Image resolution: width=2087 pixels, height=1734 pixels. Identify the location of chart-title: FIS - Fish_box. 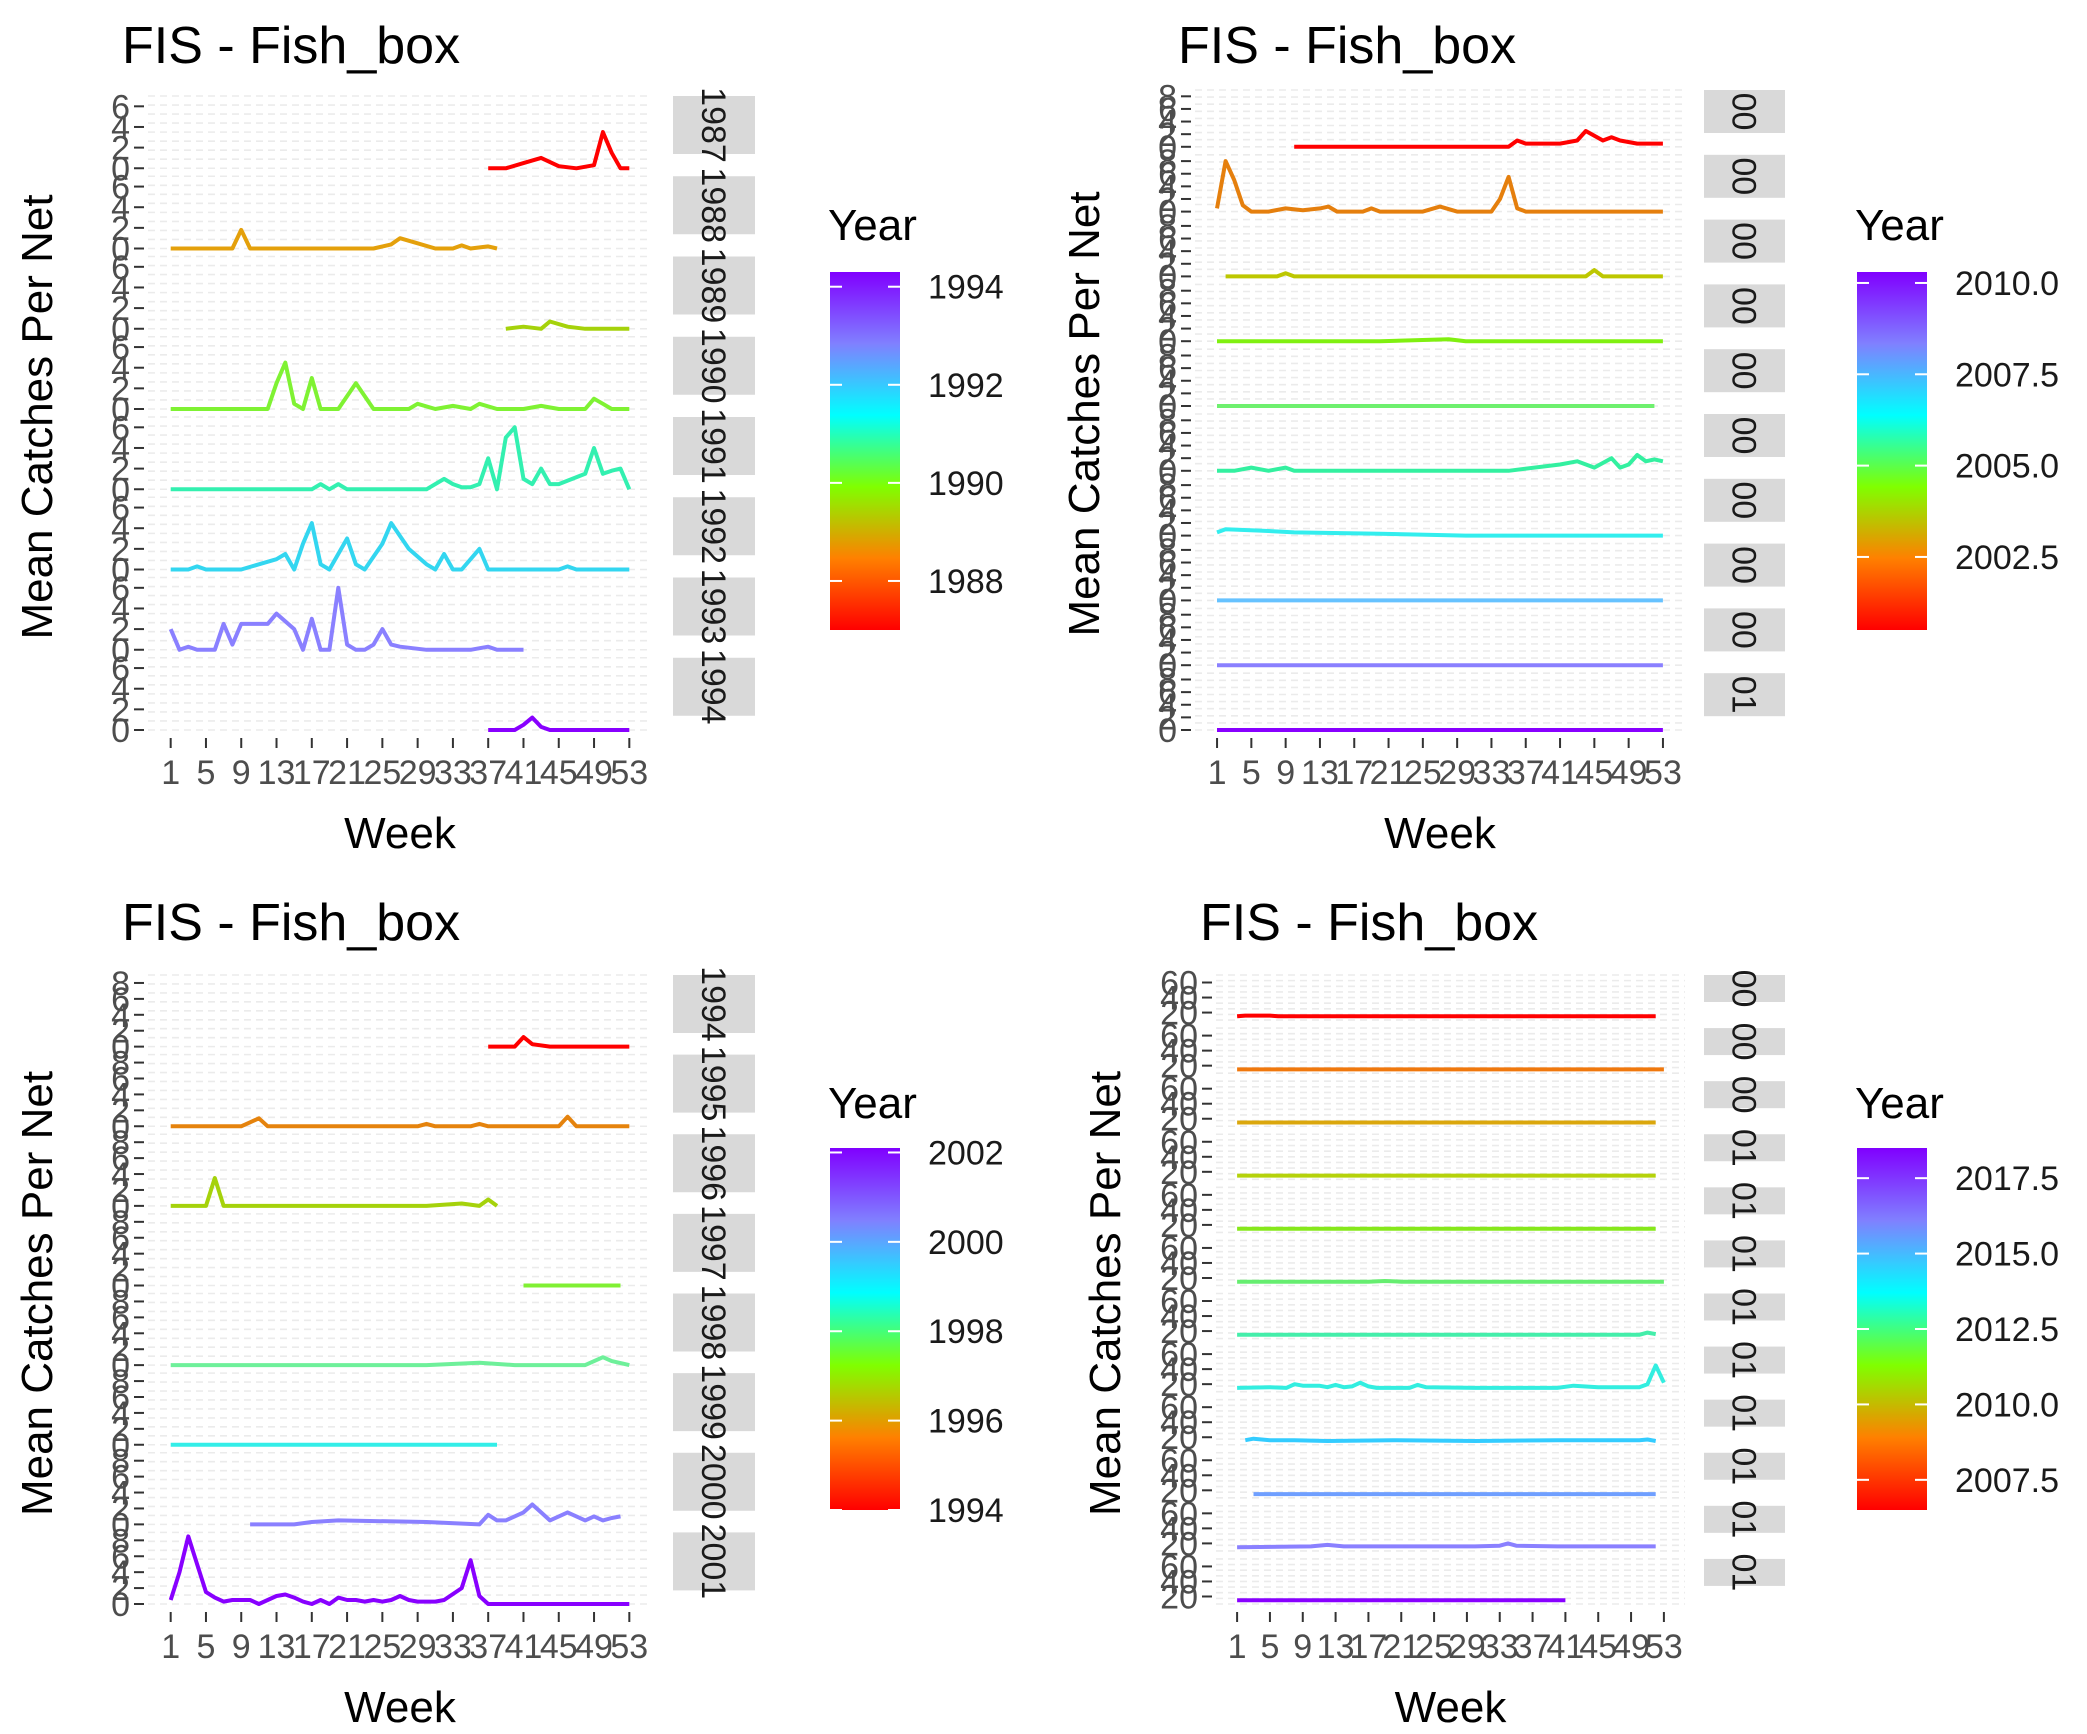
(1369, 923).